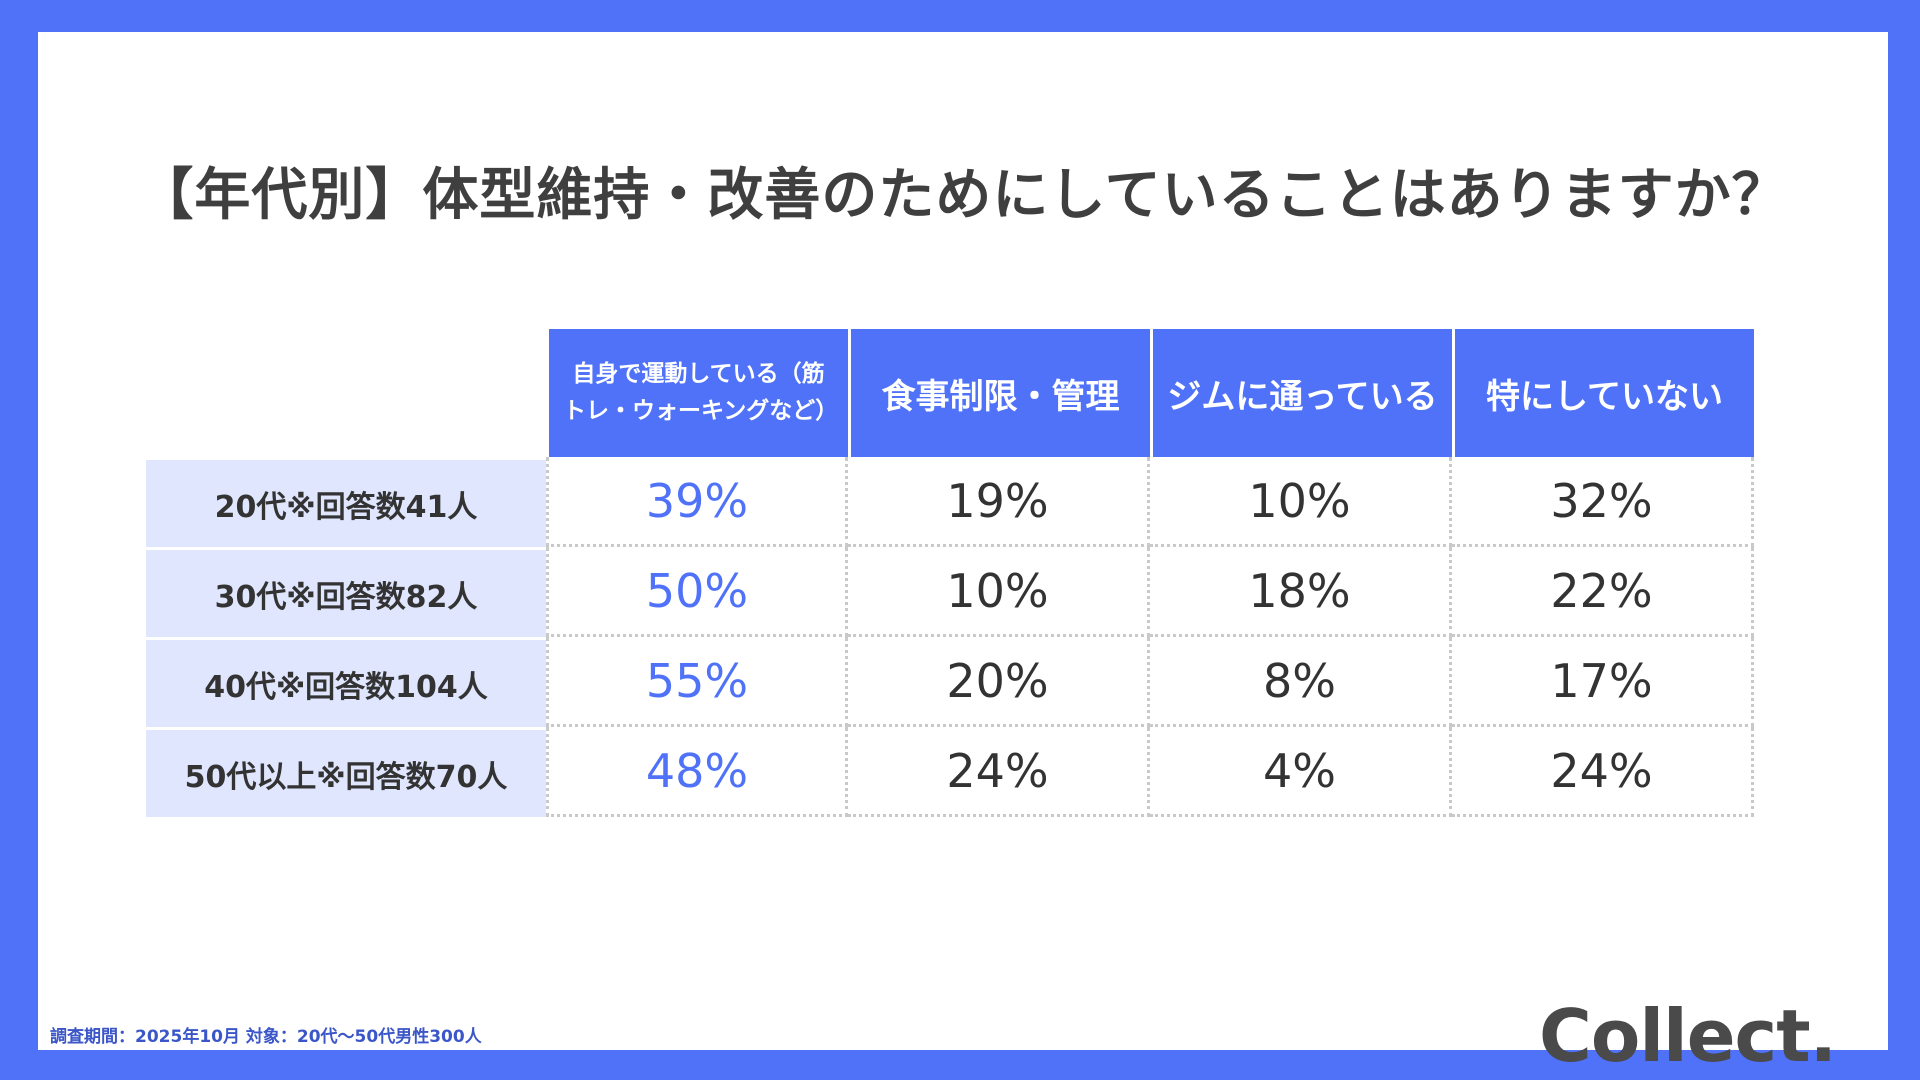 The width and height of the screenshot is (1920, 1080). What do you see at coordinates (346, 772) in the screenshot?
I see `row-label-50s: 50代以上※回答数70人` at bounding box center [346, 772].